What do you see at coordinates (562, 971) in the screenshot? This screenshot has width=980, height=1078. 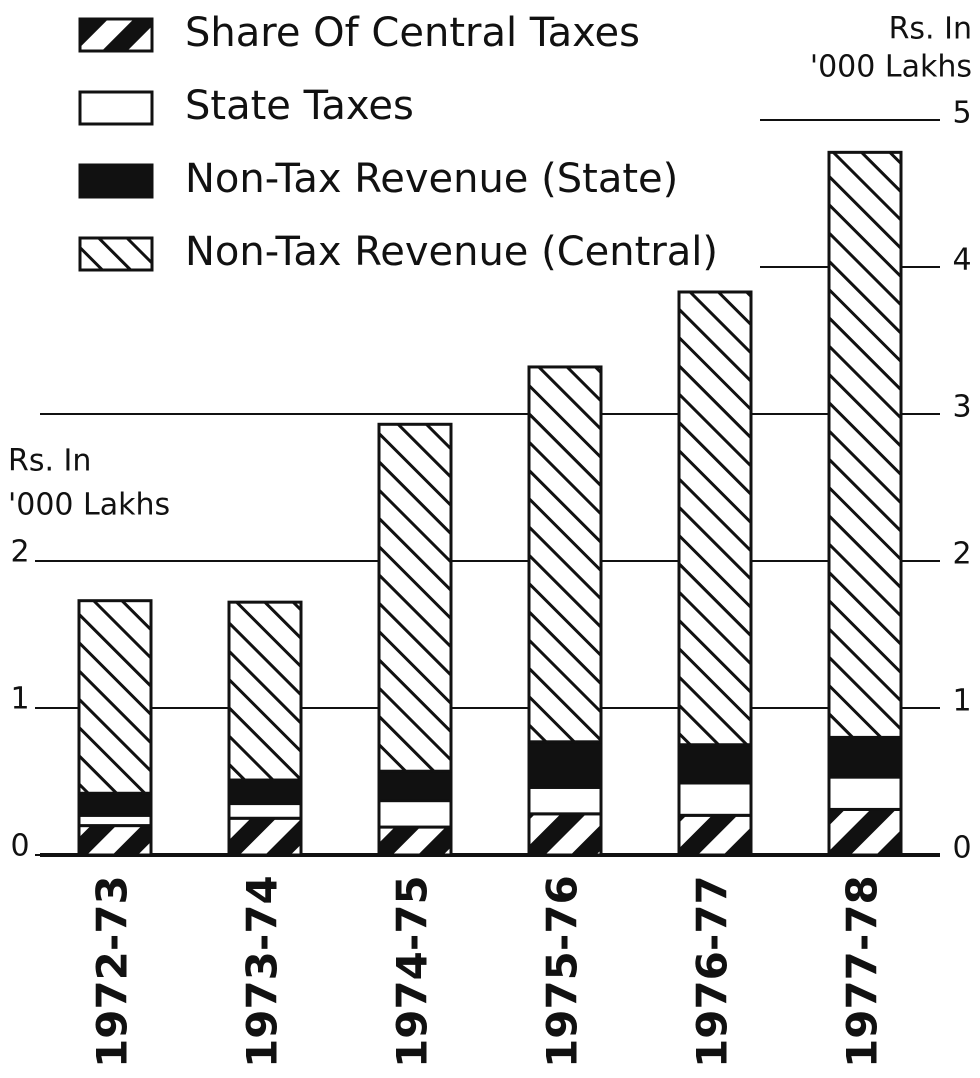 I see `x-tick-label: 1975-76` at bounding box center [562, 971].